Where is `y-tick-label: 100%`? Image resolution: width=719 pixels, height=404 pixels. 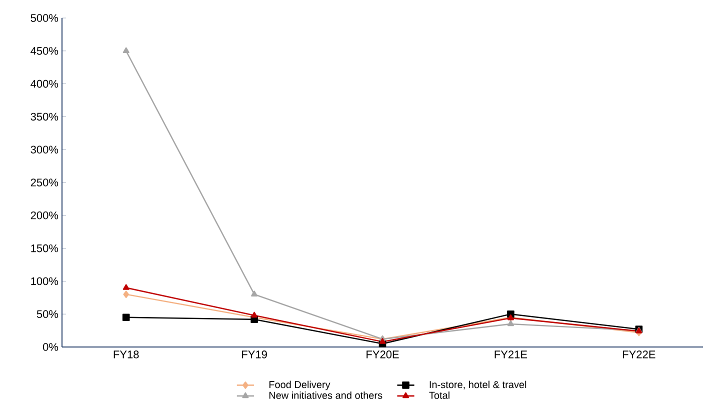
y-tick-label: 100% is located at coordinates (44, 281).